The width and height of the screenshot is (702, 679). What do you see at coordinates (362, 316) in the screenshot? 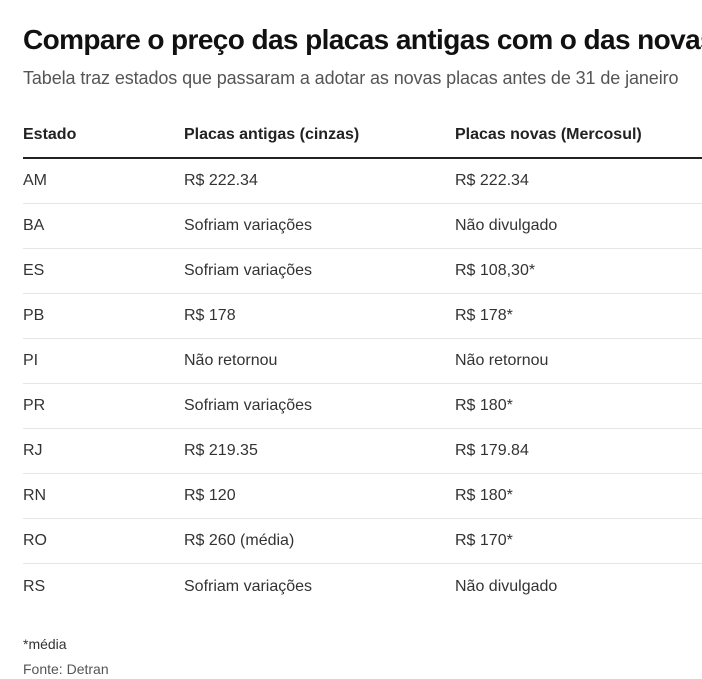
I see `table-row: PB R$ 178 R$ 178*` at bounding box center [362, 316].